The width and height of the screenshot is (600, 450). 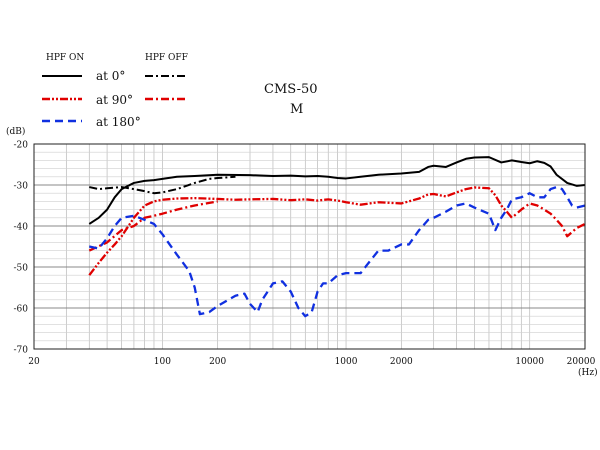 I want to click on y-tick-label: -60, so click(x=21, y=310).